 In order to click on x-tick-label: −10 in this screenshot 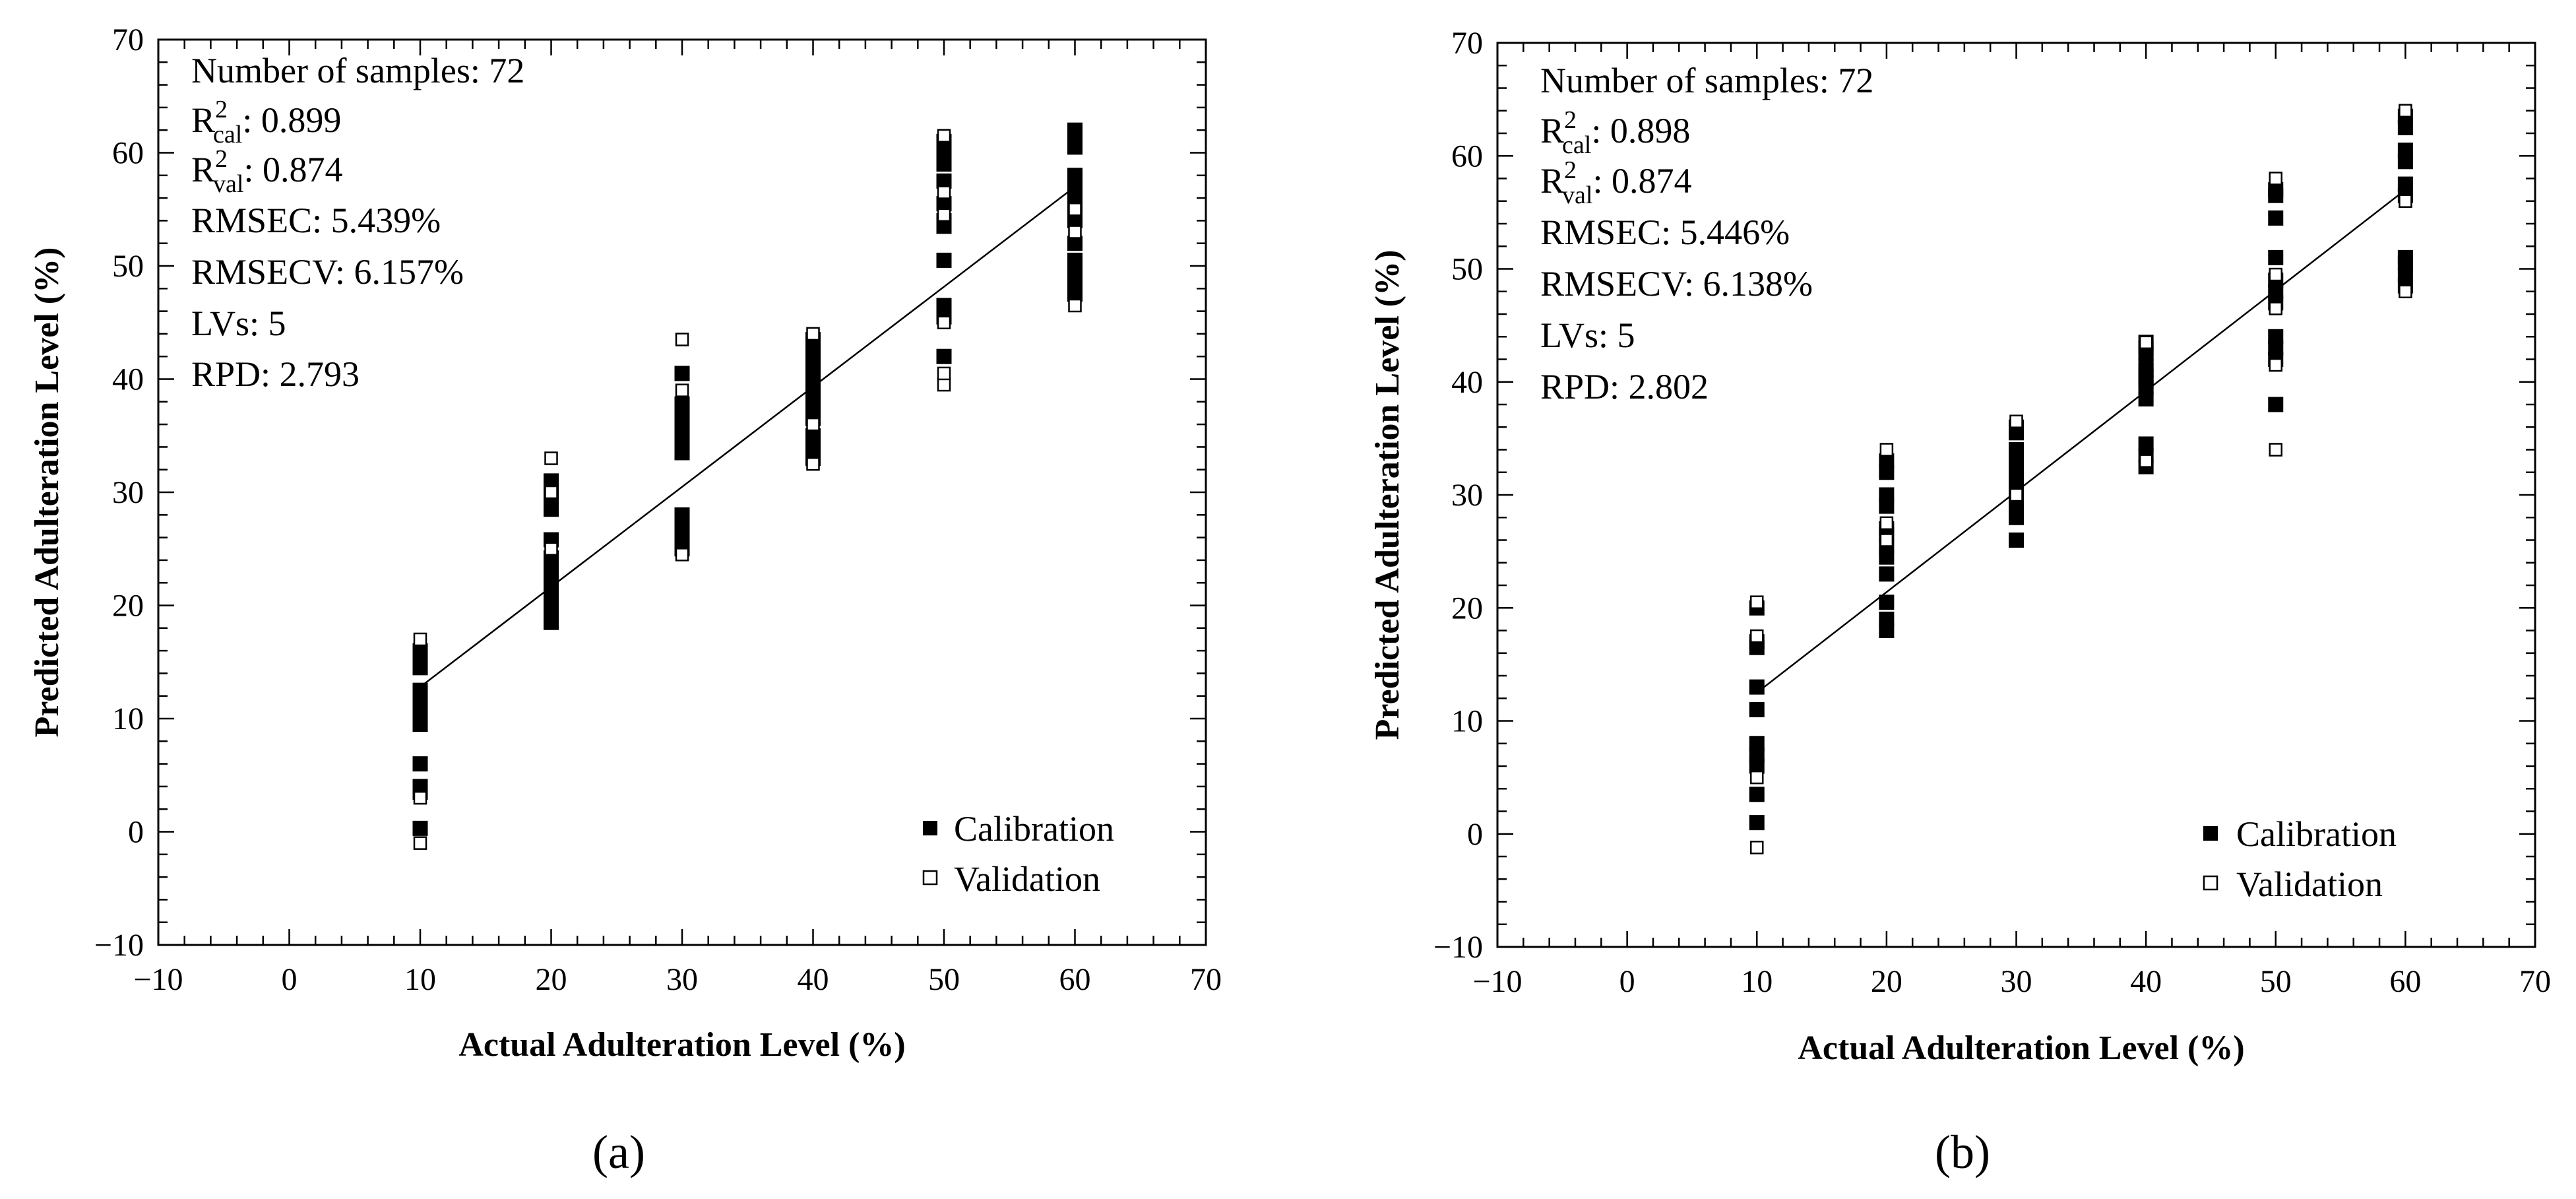, I will do `click(1497, 981)`.